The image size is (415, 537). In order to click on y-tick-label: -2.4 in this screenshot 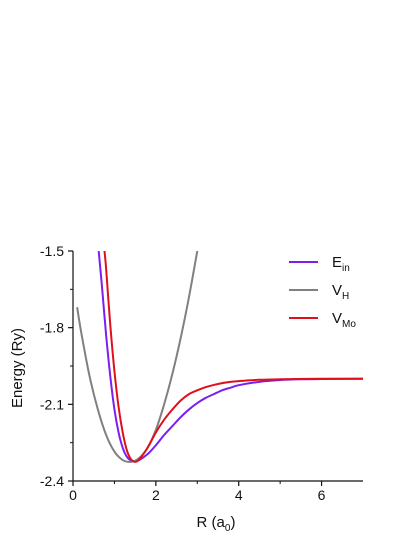, I will do `click(52, 481)`.